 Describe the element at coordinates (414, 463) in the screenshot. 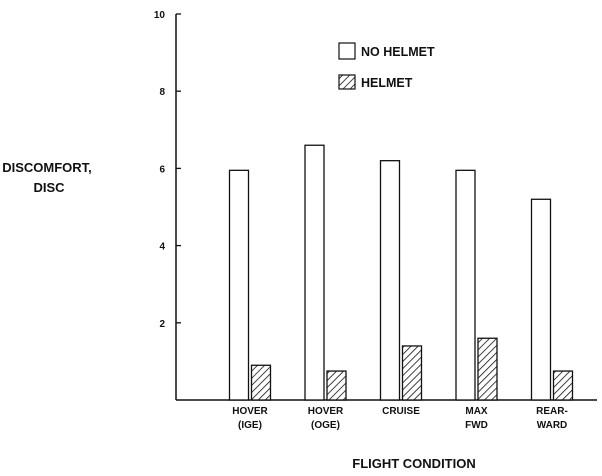

I see `x-axis-title: FLIGHT CONDITION` at that location.